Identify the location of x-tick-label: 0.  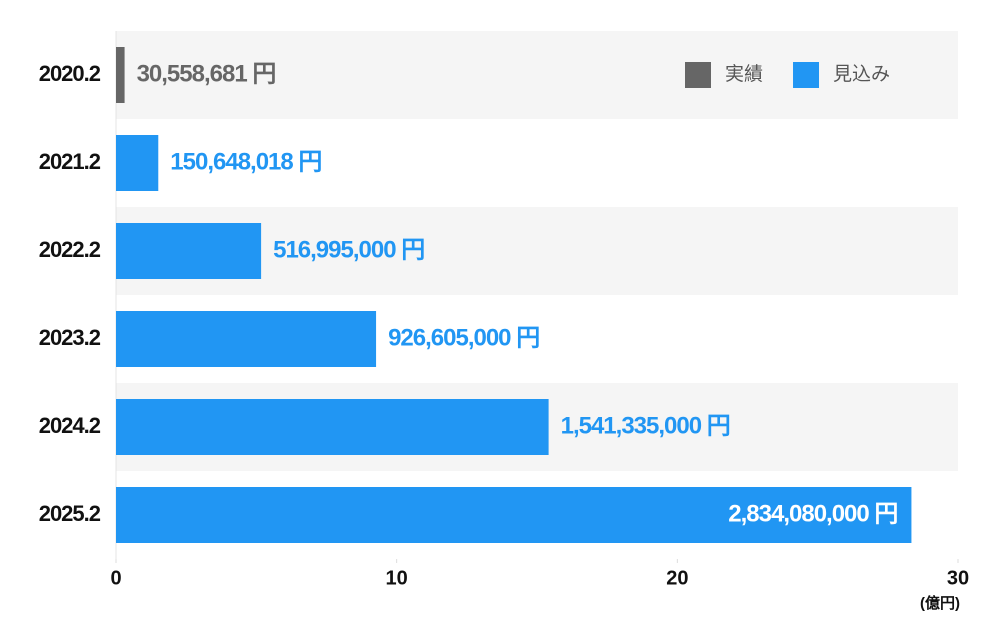
(115, 578).